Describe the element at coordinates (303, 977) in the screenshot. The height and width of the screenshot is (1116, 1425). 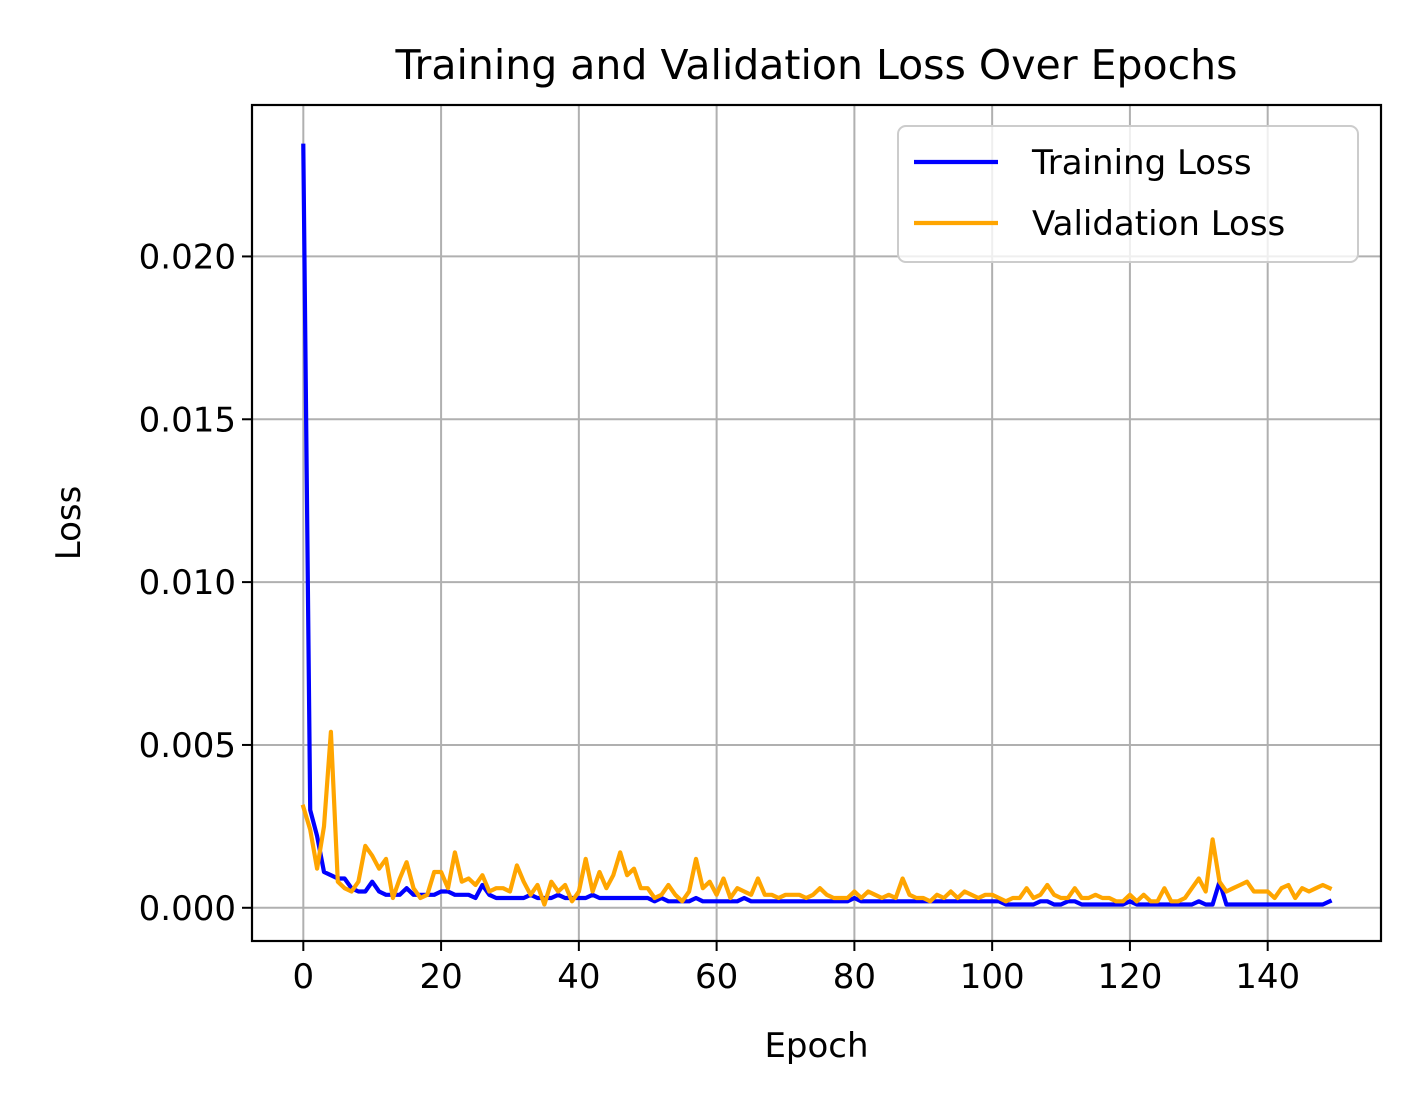
I see `x-tick-label: 0` at that location.